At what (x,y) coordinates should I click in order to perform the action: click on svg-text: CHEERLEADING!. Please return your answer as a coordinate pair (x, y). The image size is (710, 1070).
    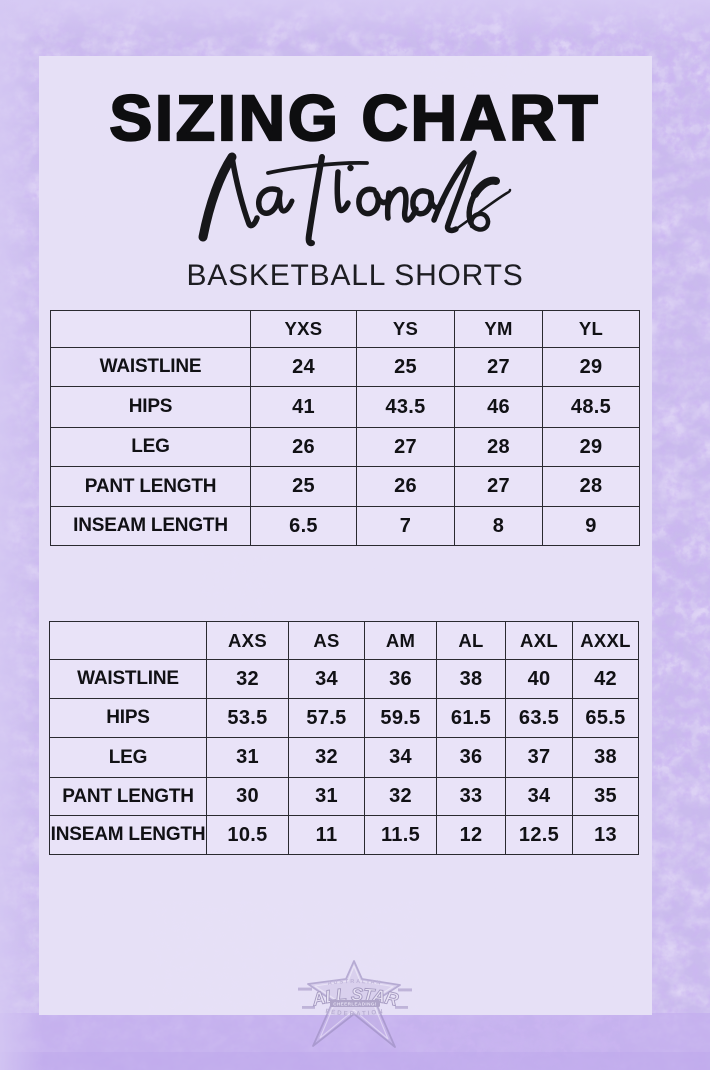
    Looking at the image, I should click on (355, 1003).